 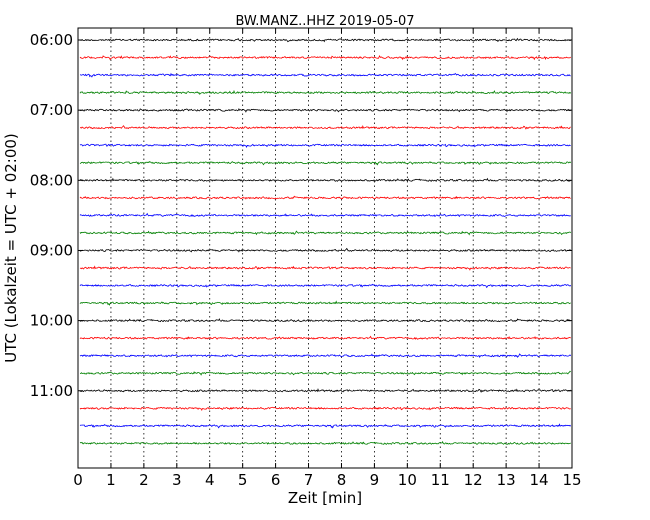 I want to click on x-tick-label: 7, so click(x=309, y=480).